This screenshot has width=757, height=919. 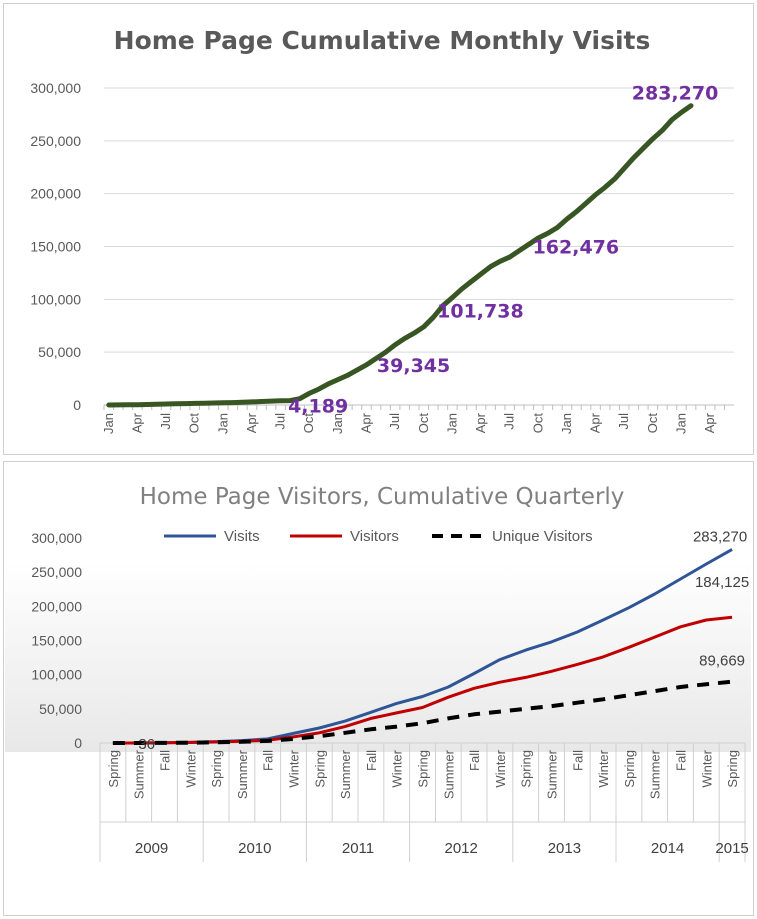 I want to click on year-label: 2011, so click(x=358, y=848).